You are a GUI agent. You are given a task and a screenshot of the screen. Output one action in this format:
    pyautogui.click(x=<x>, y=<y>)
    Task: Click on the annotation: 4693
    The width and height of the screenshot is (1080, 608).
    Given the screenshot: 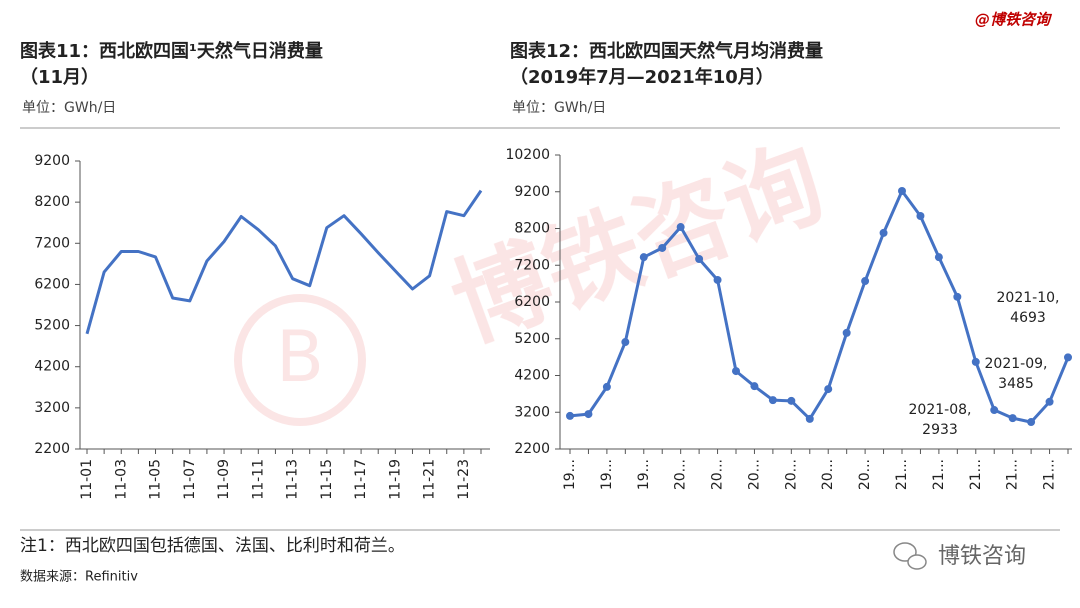 What is the action you would take?
    pyautogui.click(x=1028, y=318)
    